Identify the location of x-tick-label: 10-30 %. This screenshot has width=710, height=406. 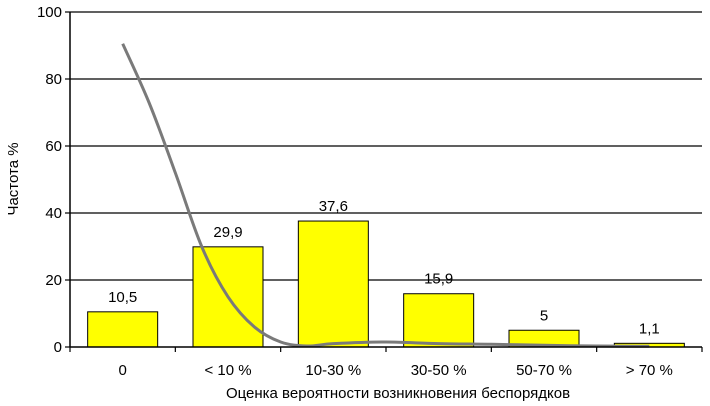
(333, 370).